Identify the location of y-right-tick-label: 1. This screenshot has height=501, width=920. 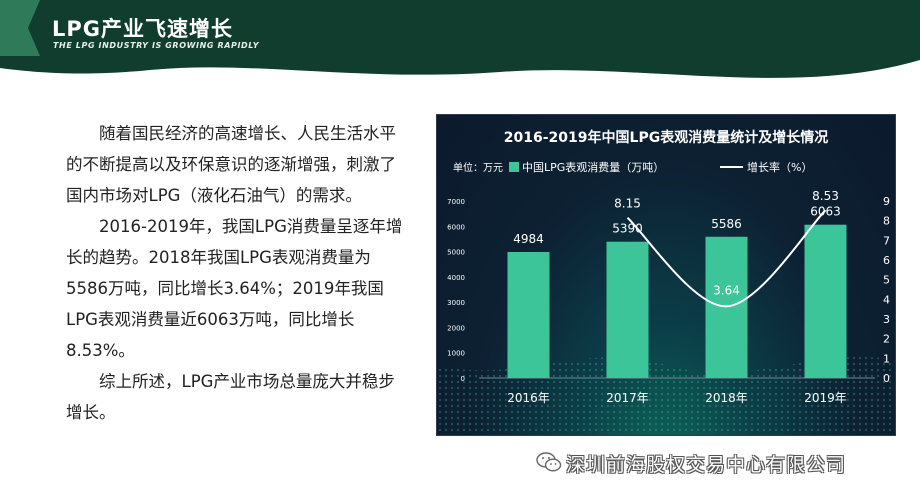
(886, 358).